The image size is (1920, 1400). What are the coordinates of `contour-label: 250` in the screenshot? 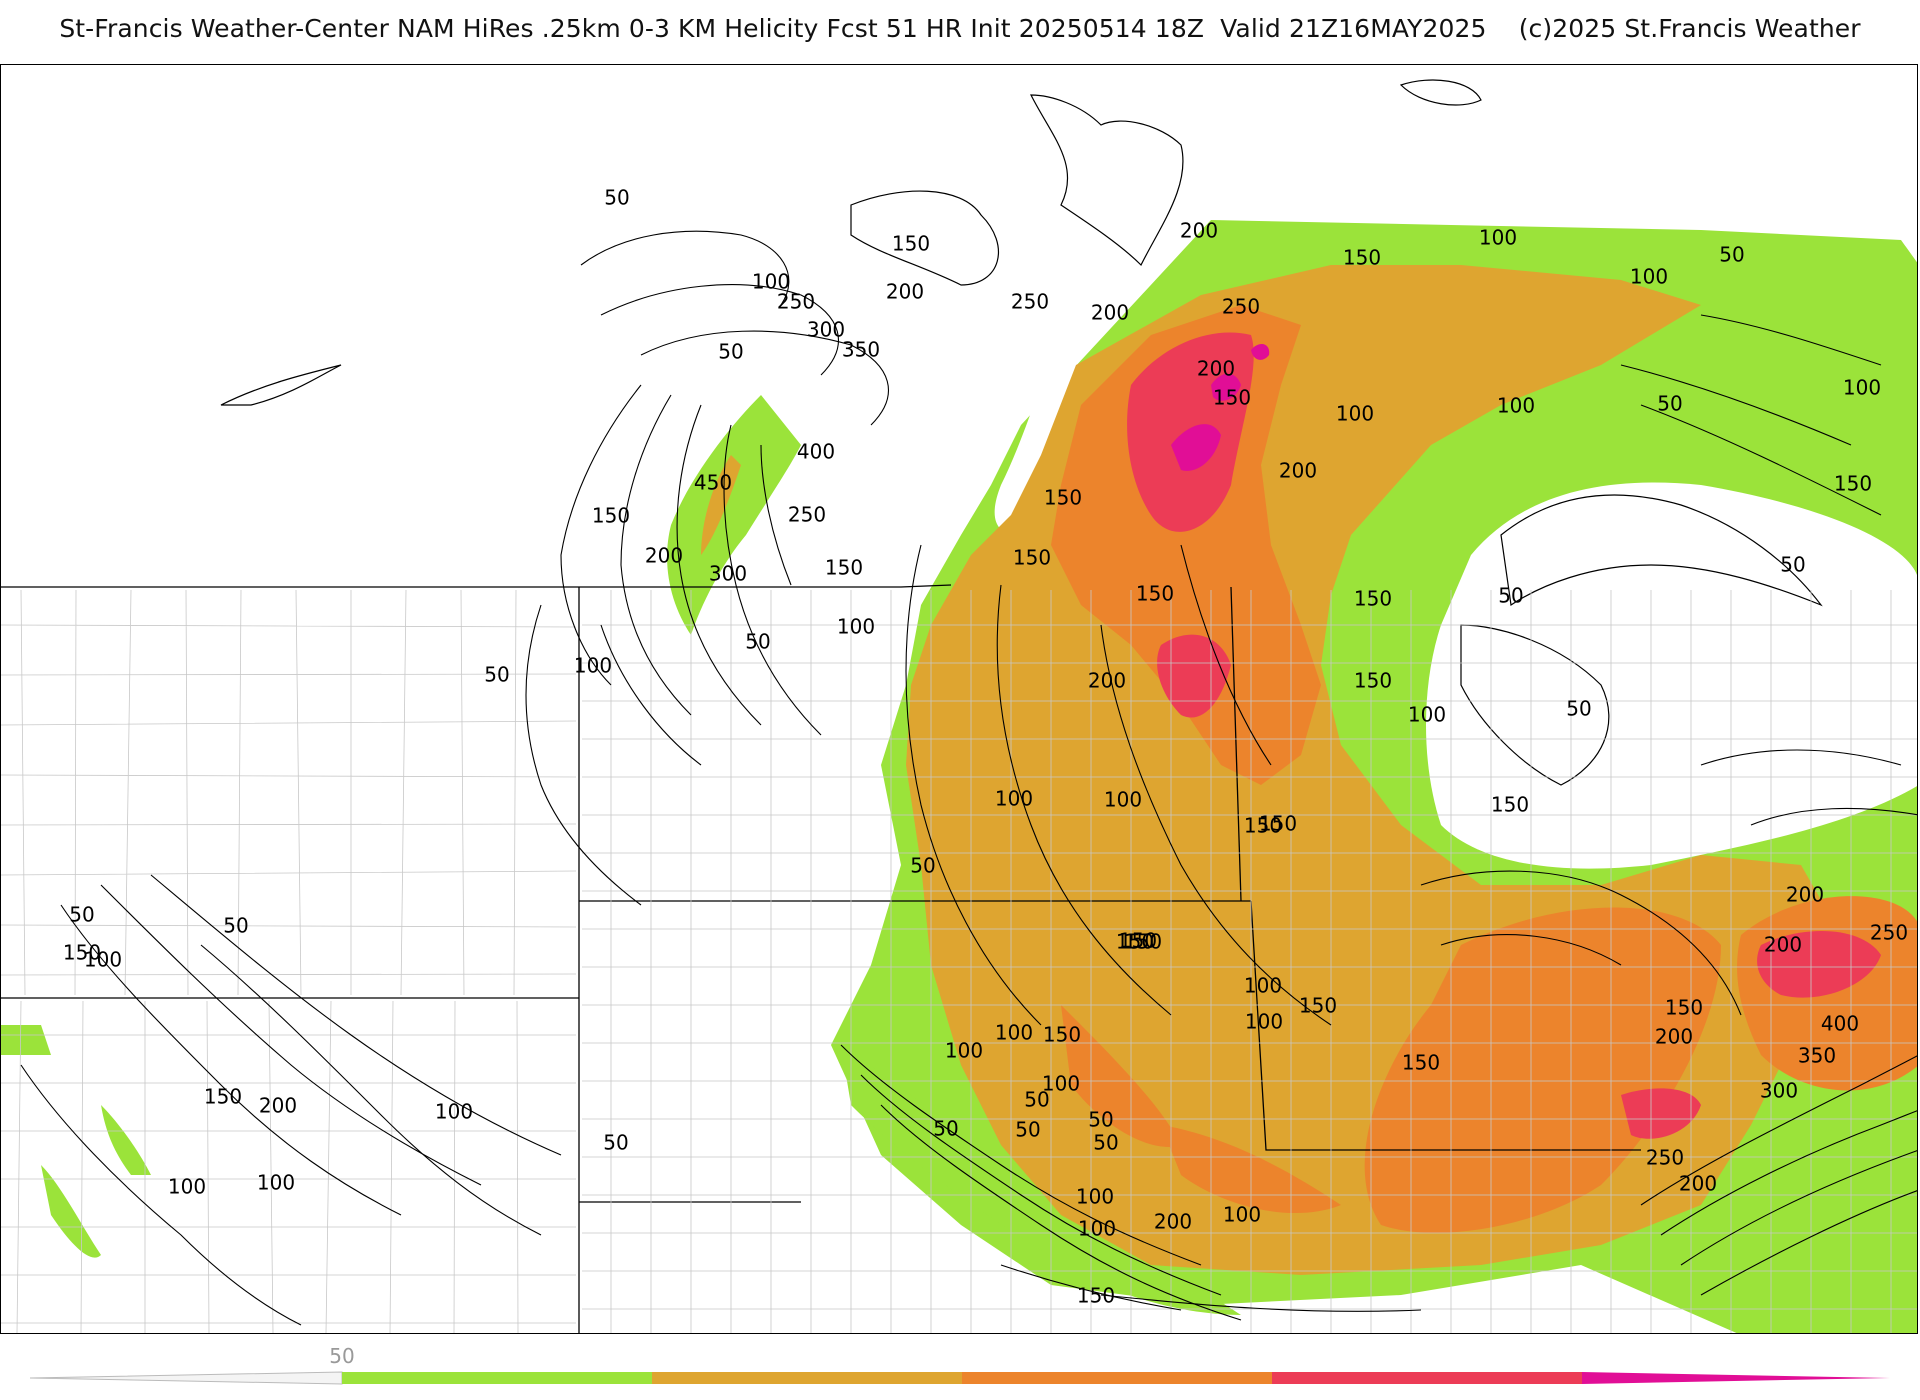 It's located at (1030, 302).